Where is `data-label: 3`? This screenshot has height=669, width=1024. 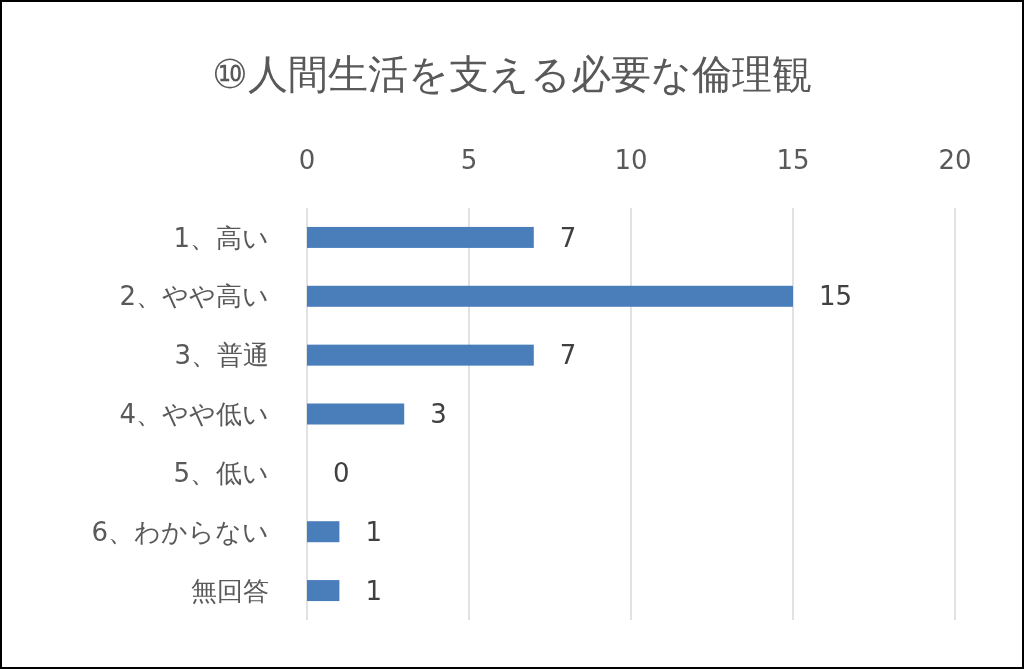 data-label: 3 is located at coordinates (438, 414).